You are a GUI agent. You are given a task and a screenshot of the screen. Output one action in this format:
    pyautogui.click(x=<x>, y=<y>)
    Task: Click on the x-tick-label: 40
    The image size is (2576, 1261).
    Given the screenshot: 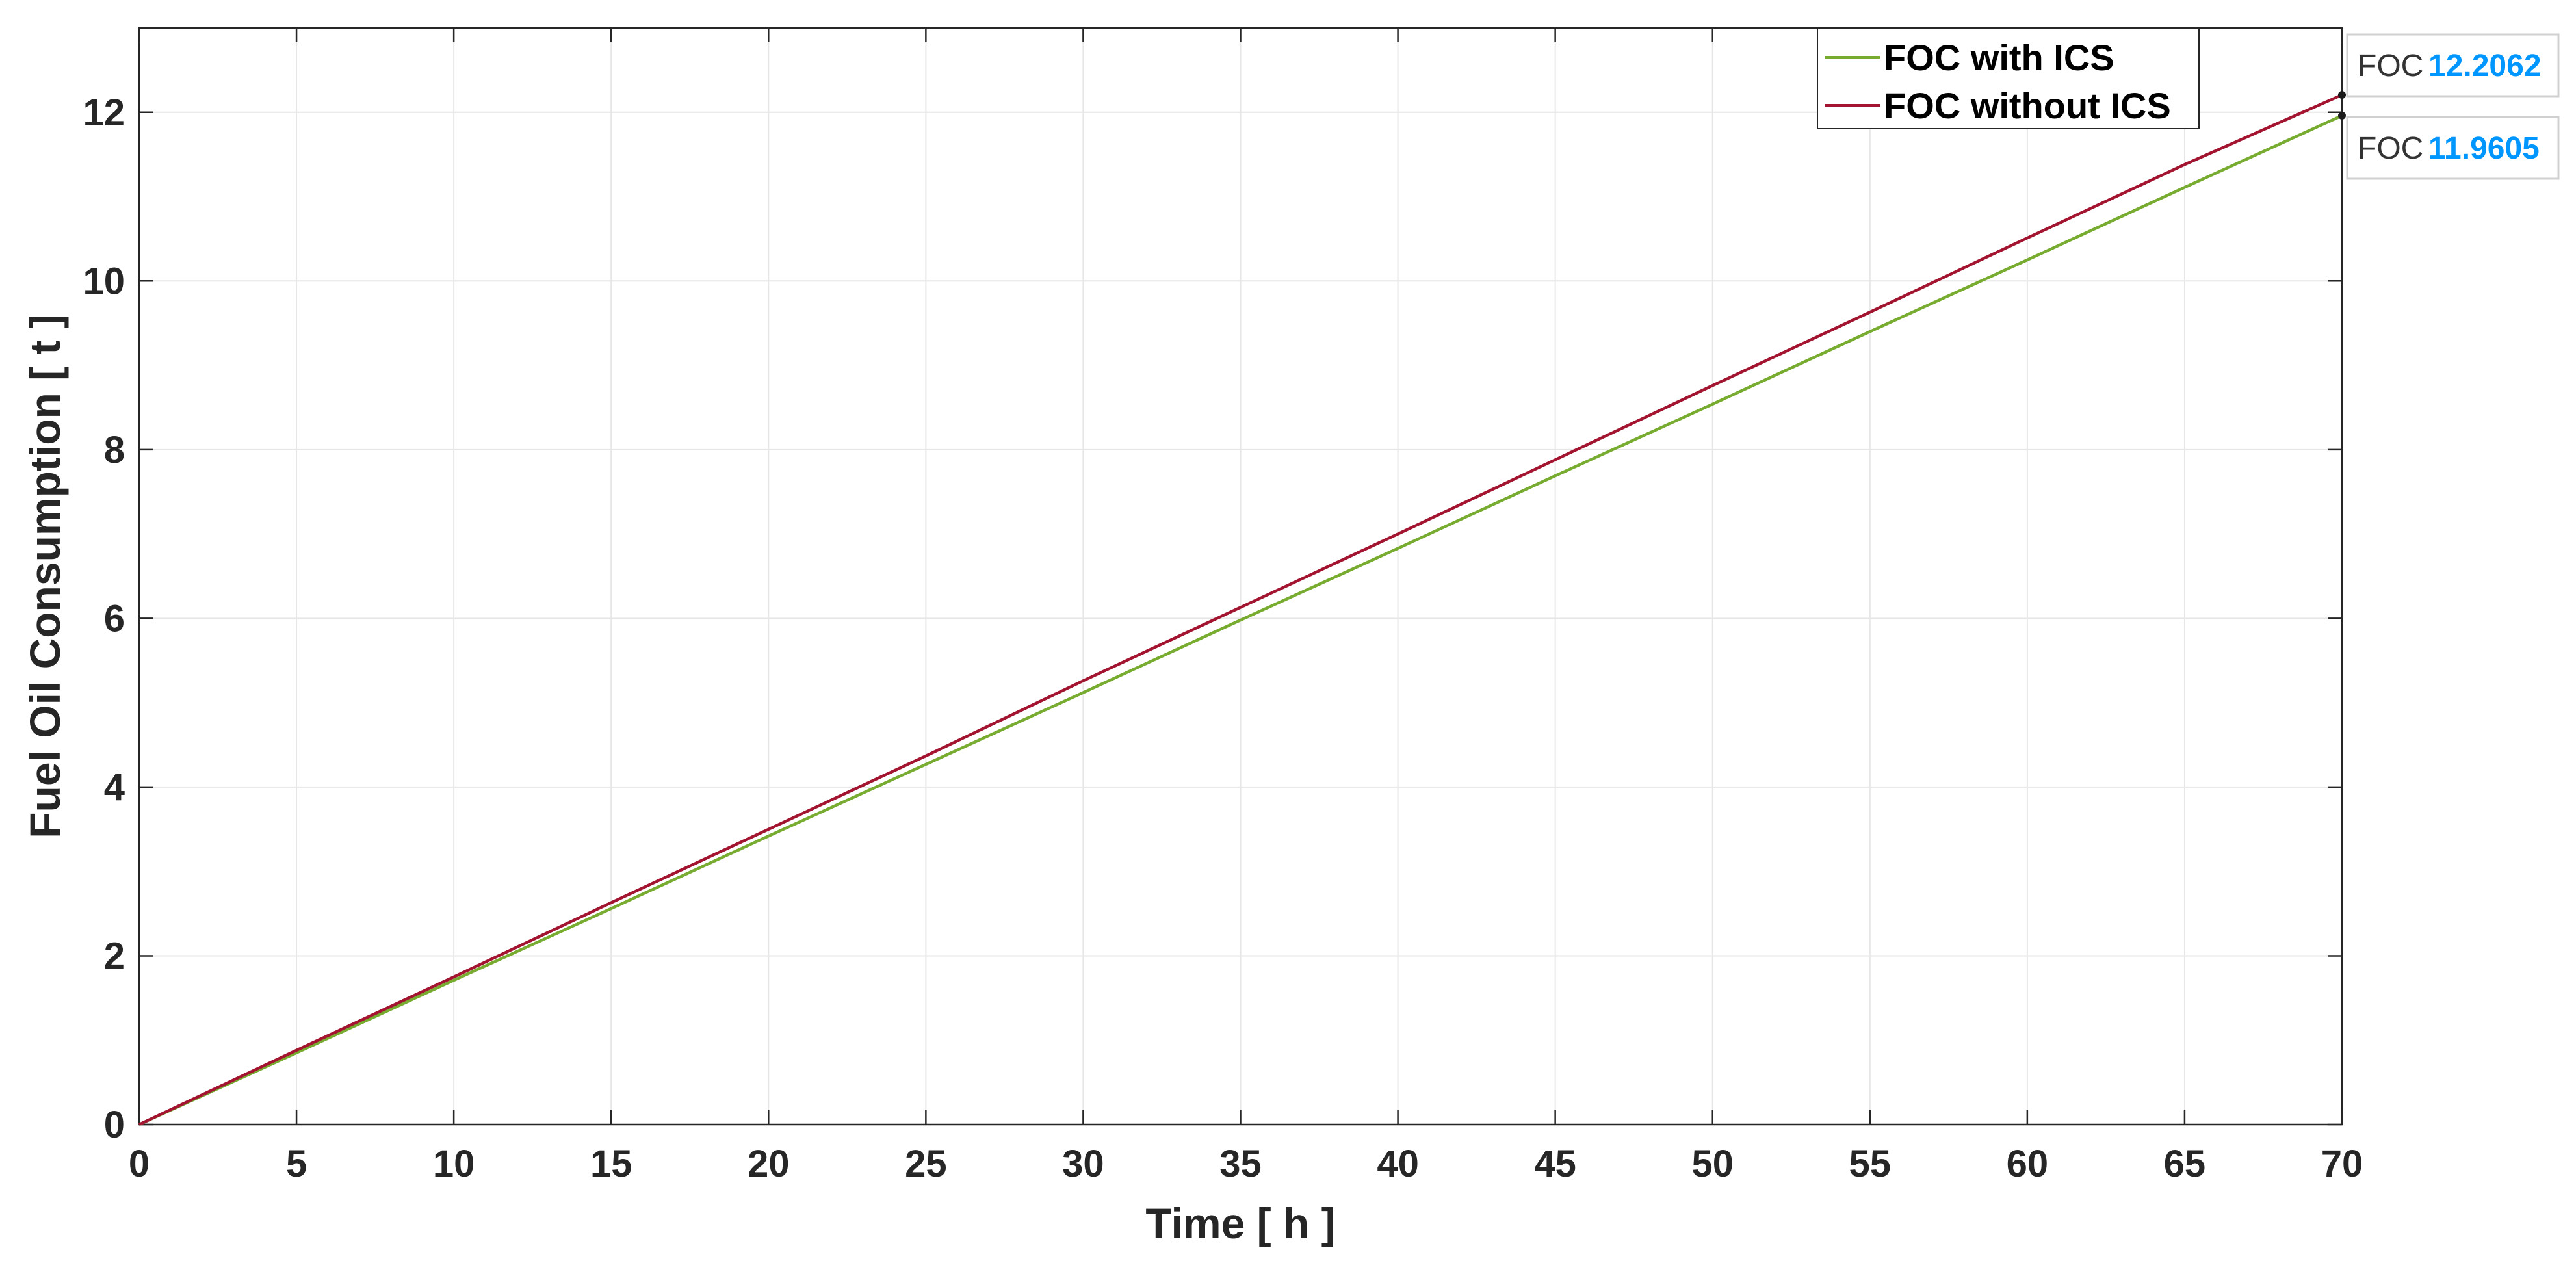 What is the action you would take?
    pyautogui.click(x=1398, y=1164)
    